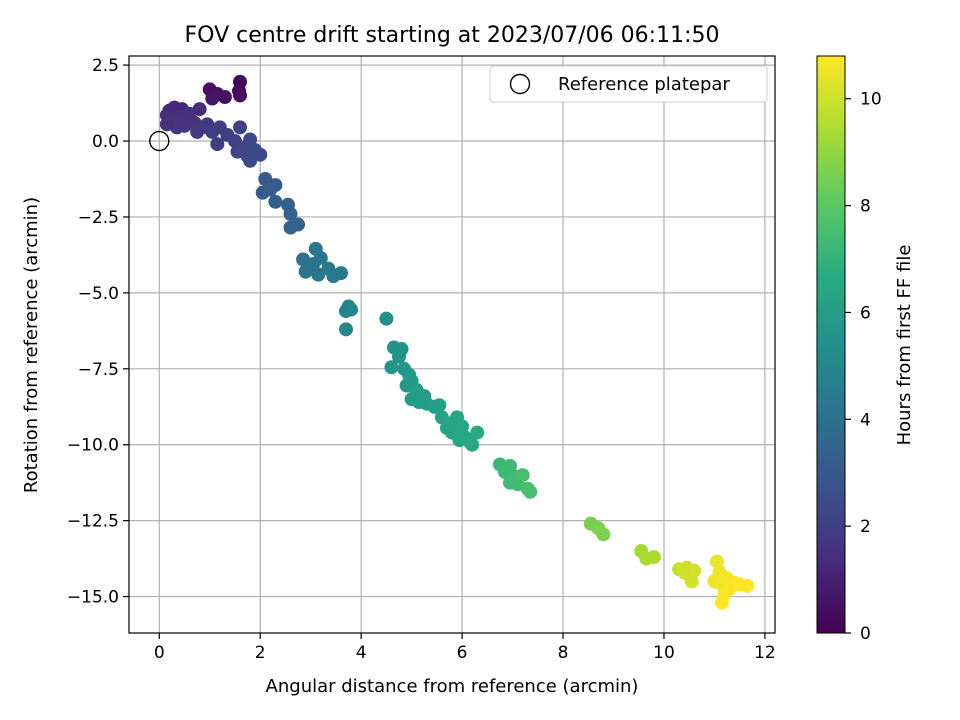  What do you see at coordinates (31, 345) in the screenshot?
I see `y-axis-label: Rotation from reference (arcmin)` at bounding box center [31, 345].